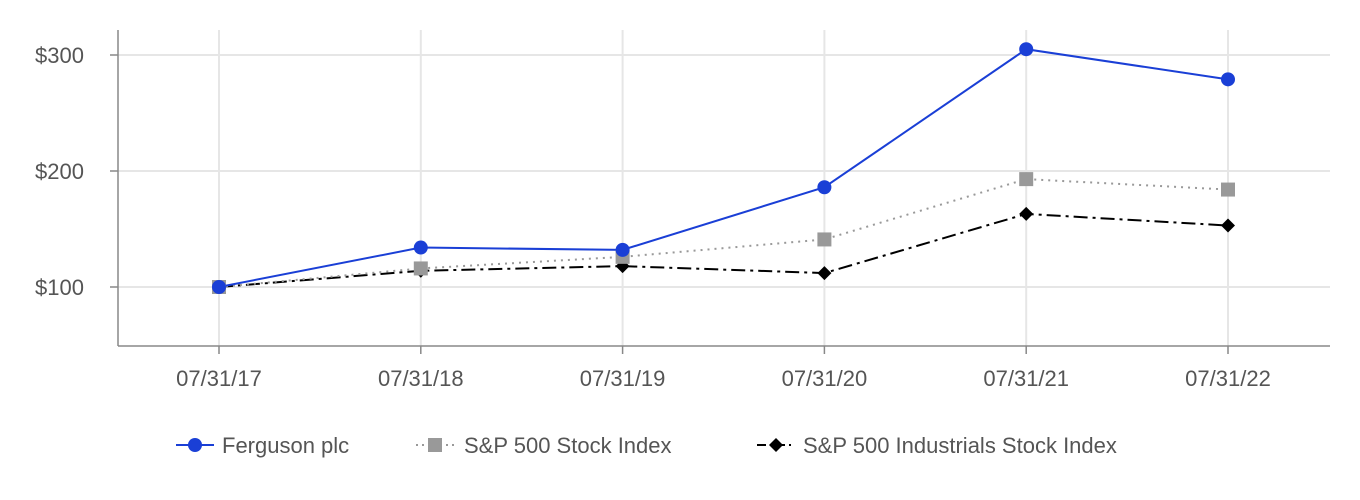 The height and width of the screenshot is (500, 1360). What do you see at coordinates (219, 378) in the screenshot?
I see `x-tick-label: 07/31/17` at bounding box center [219, 378].